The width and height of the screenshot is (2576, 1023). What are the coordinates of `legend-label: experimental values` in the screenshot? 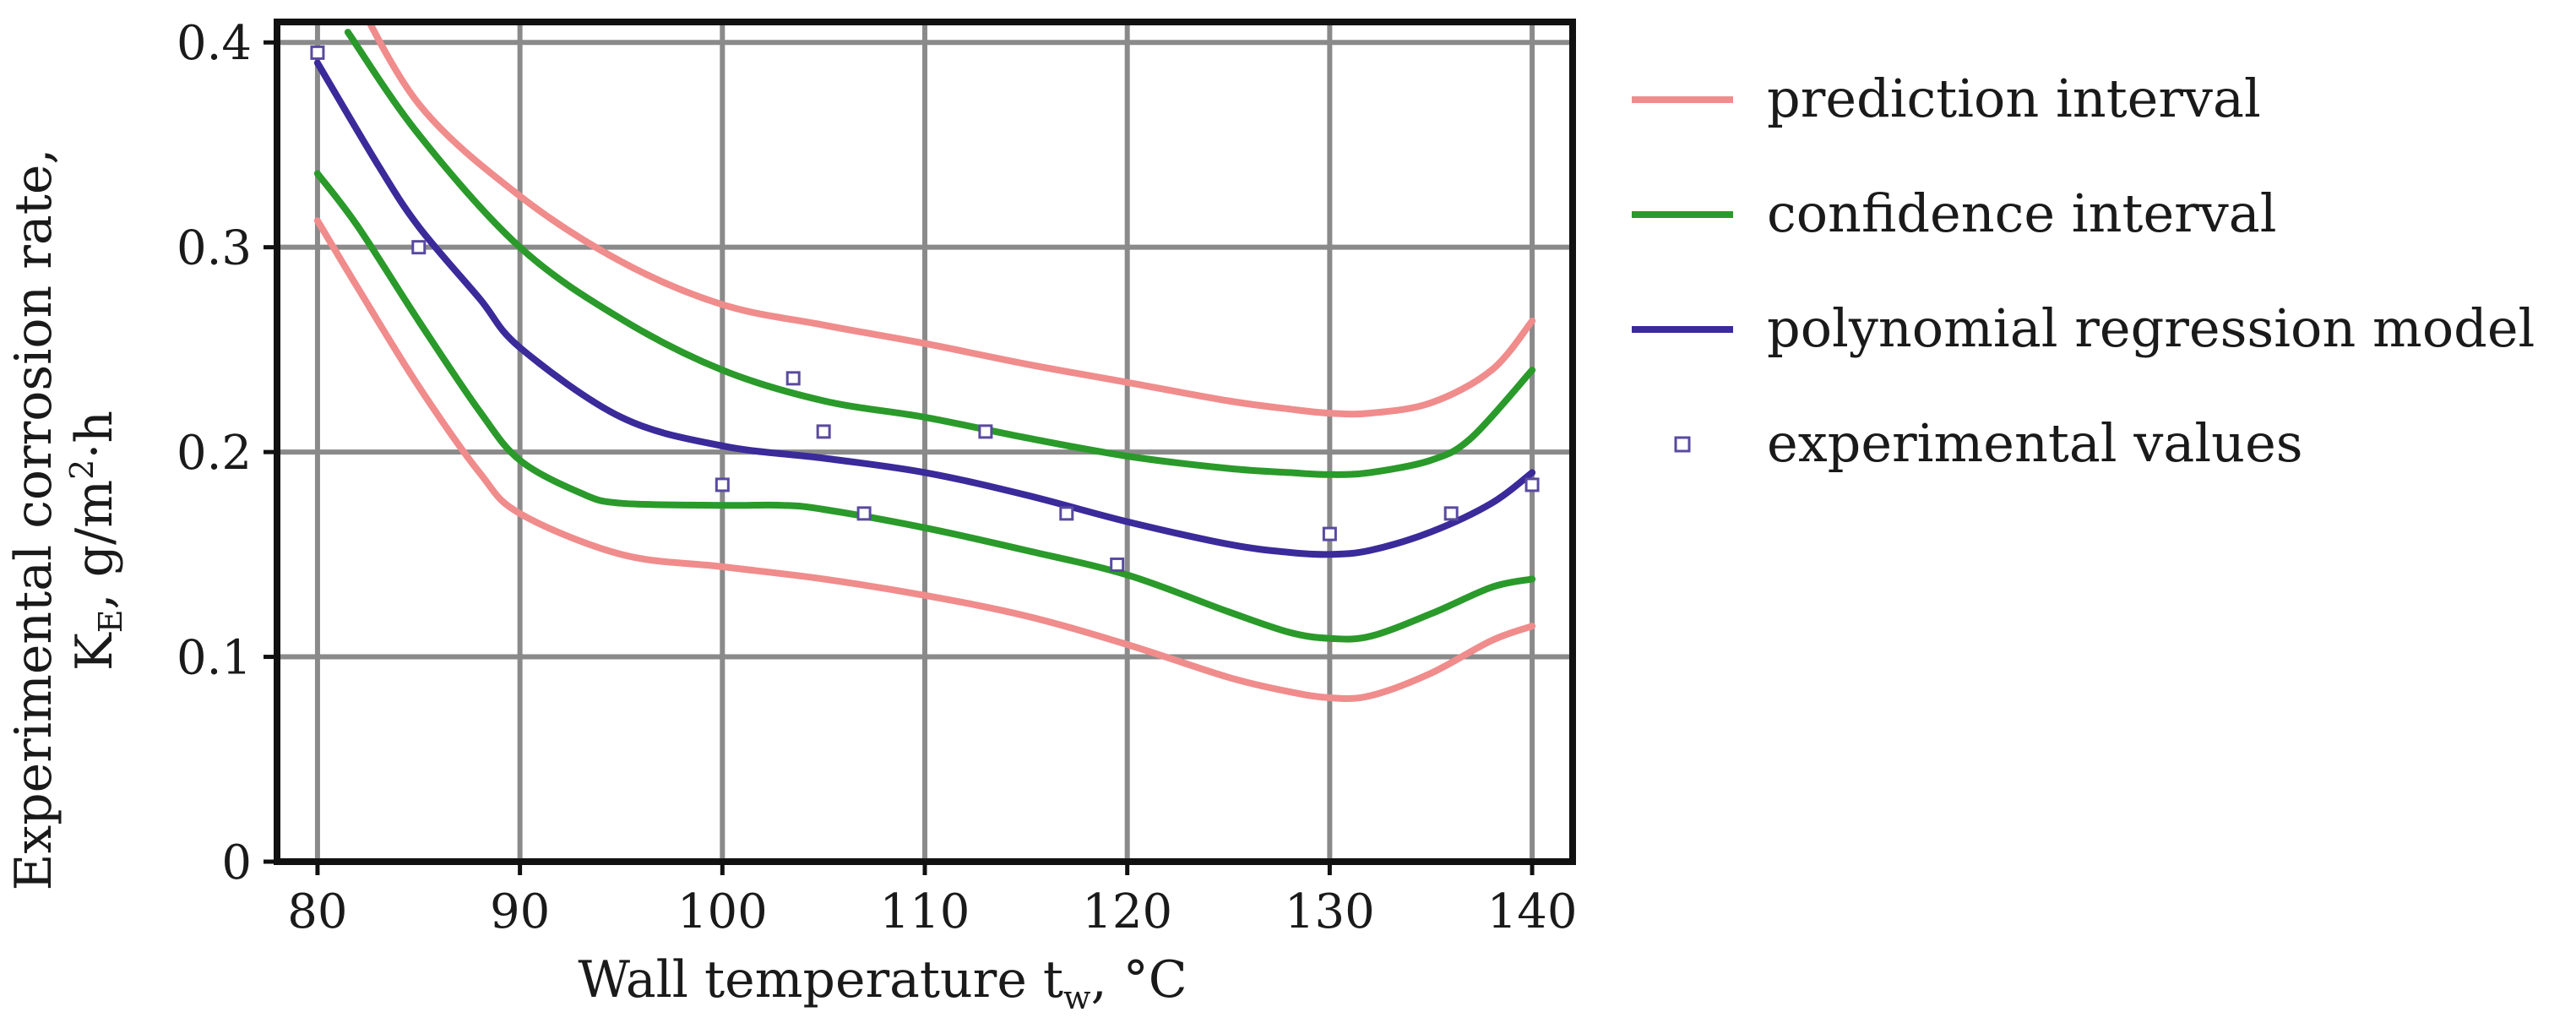 It's located at (2035, 443).